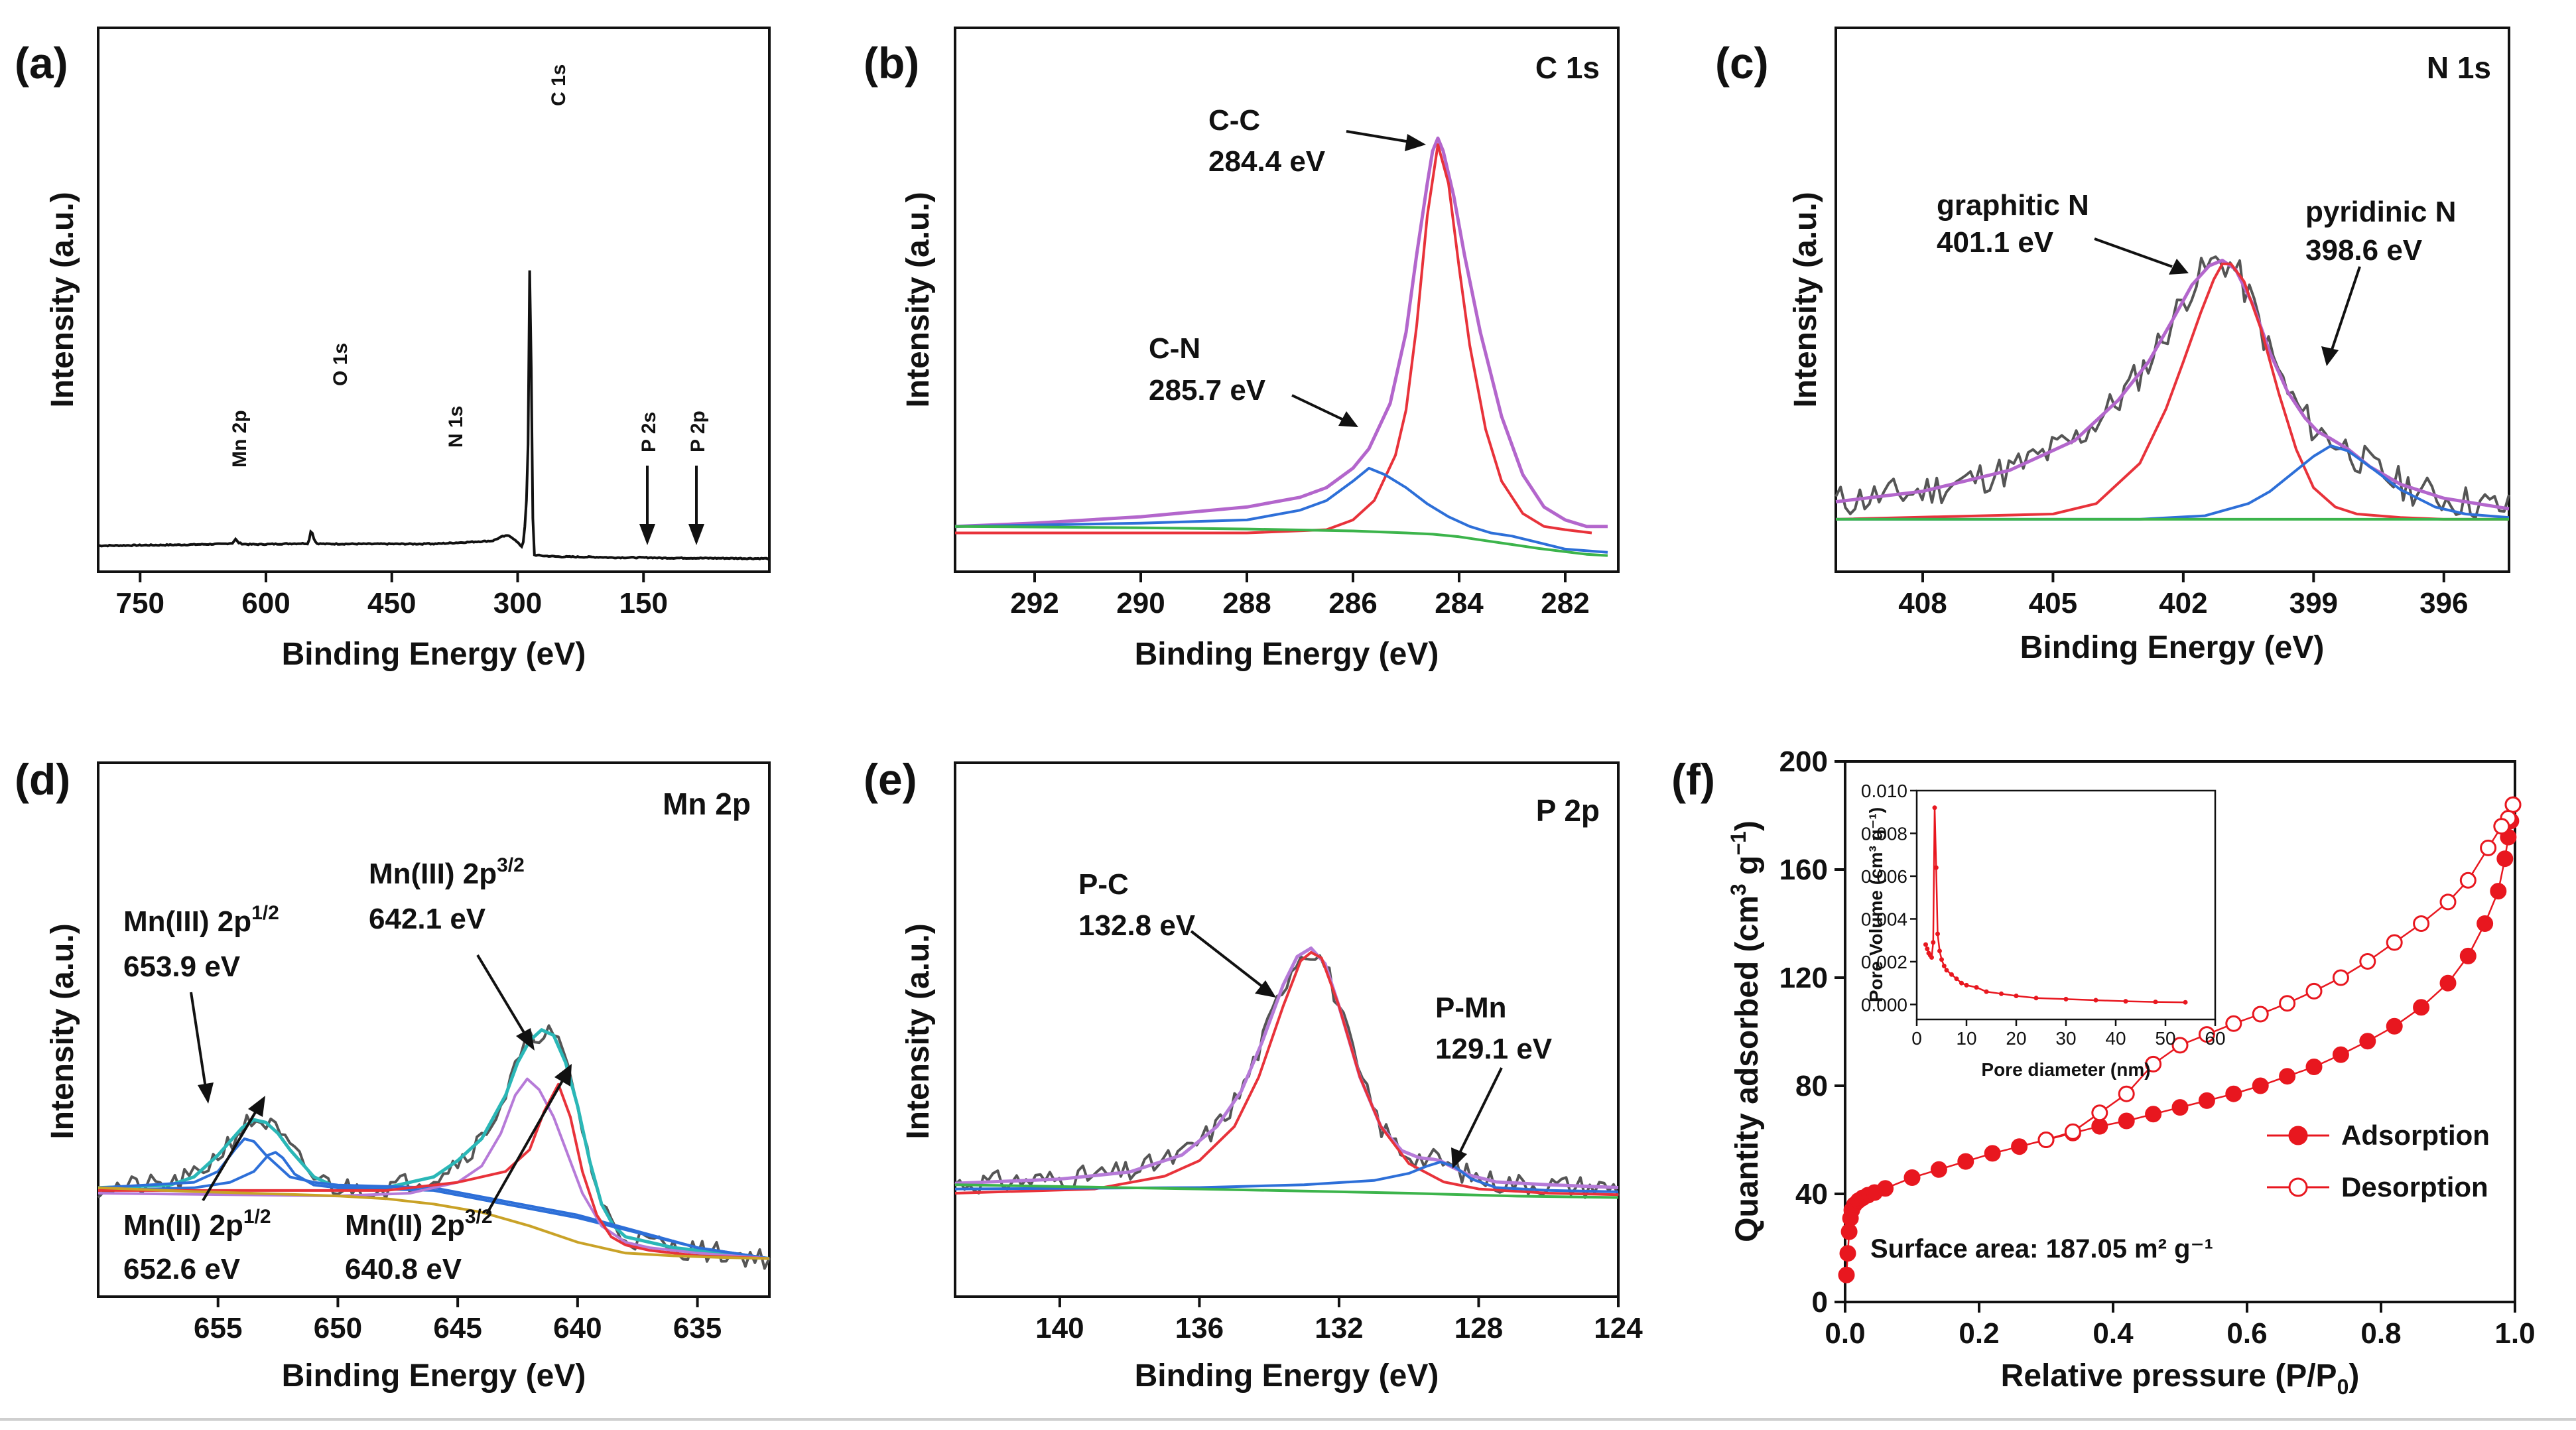 The height and width of the screenshot is (1430, 2576). Describe the element at coordinates (559, 85) in the screenshot. I see `peak-label-c1s: C 1s` at that location.